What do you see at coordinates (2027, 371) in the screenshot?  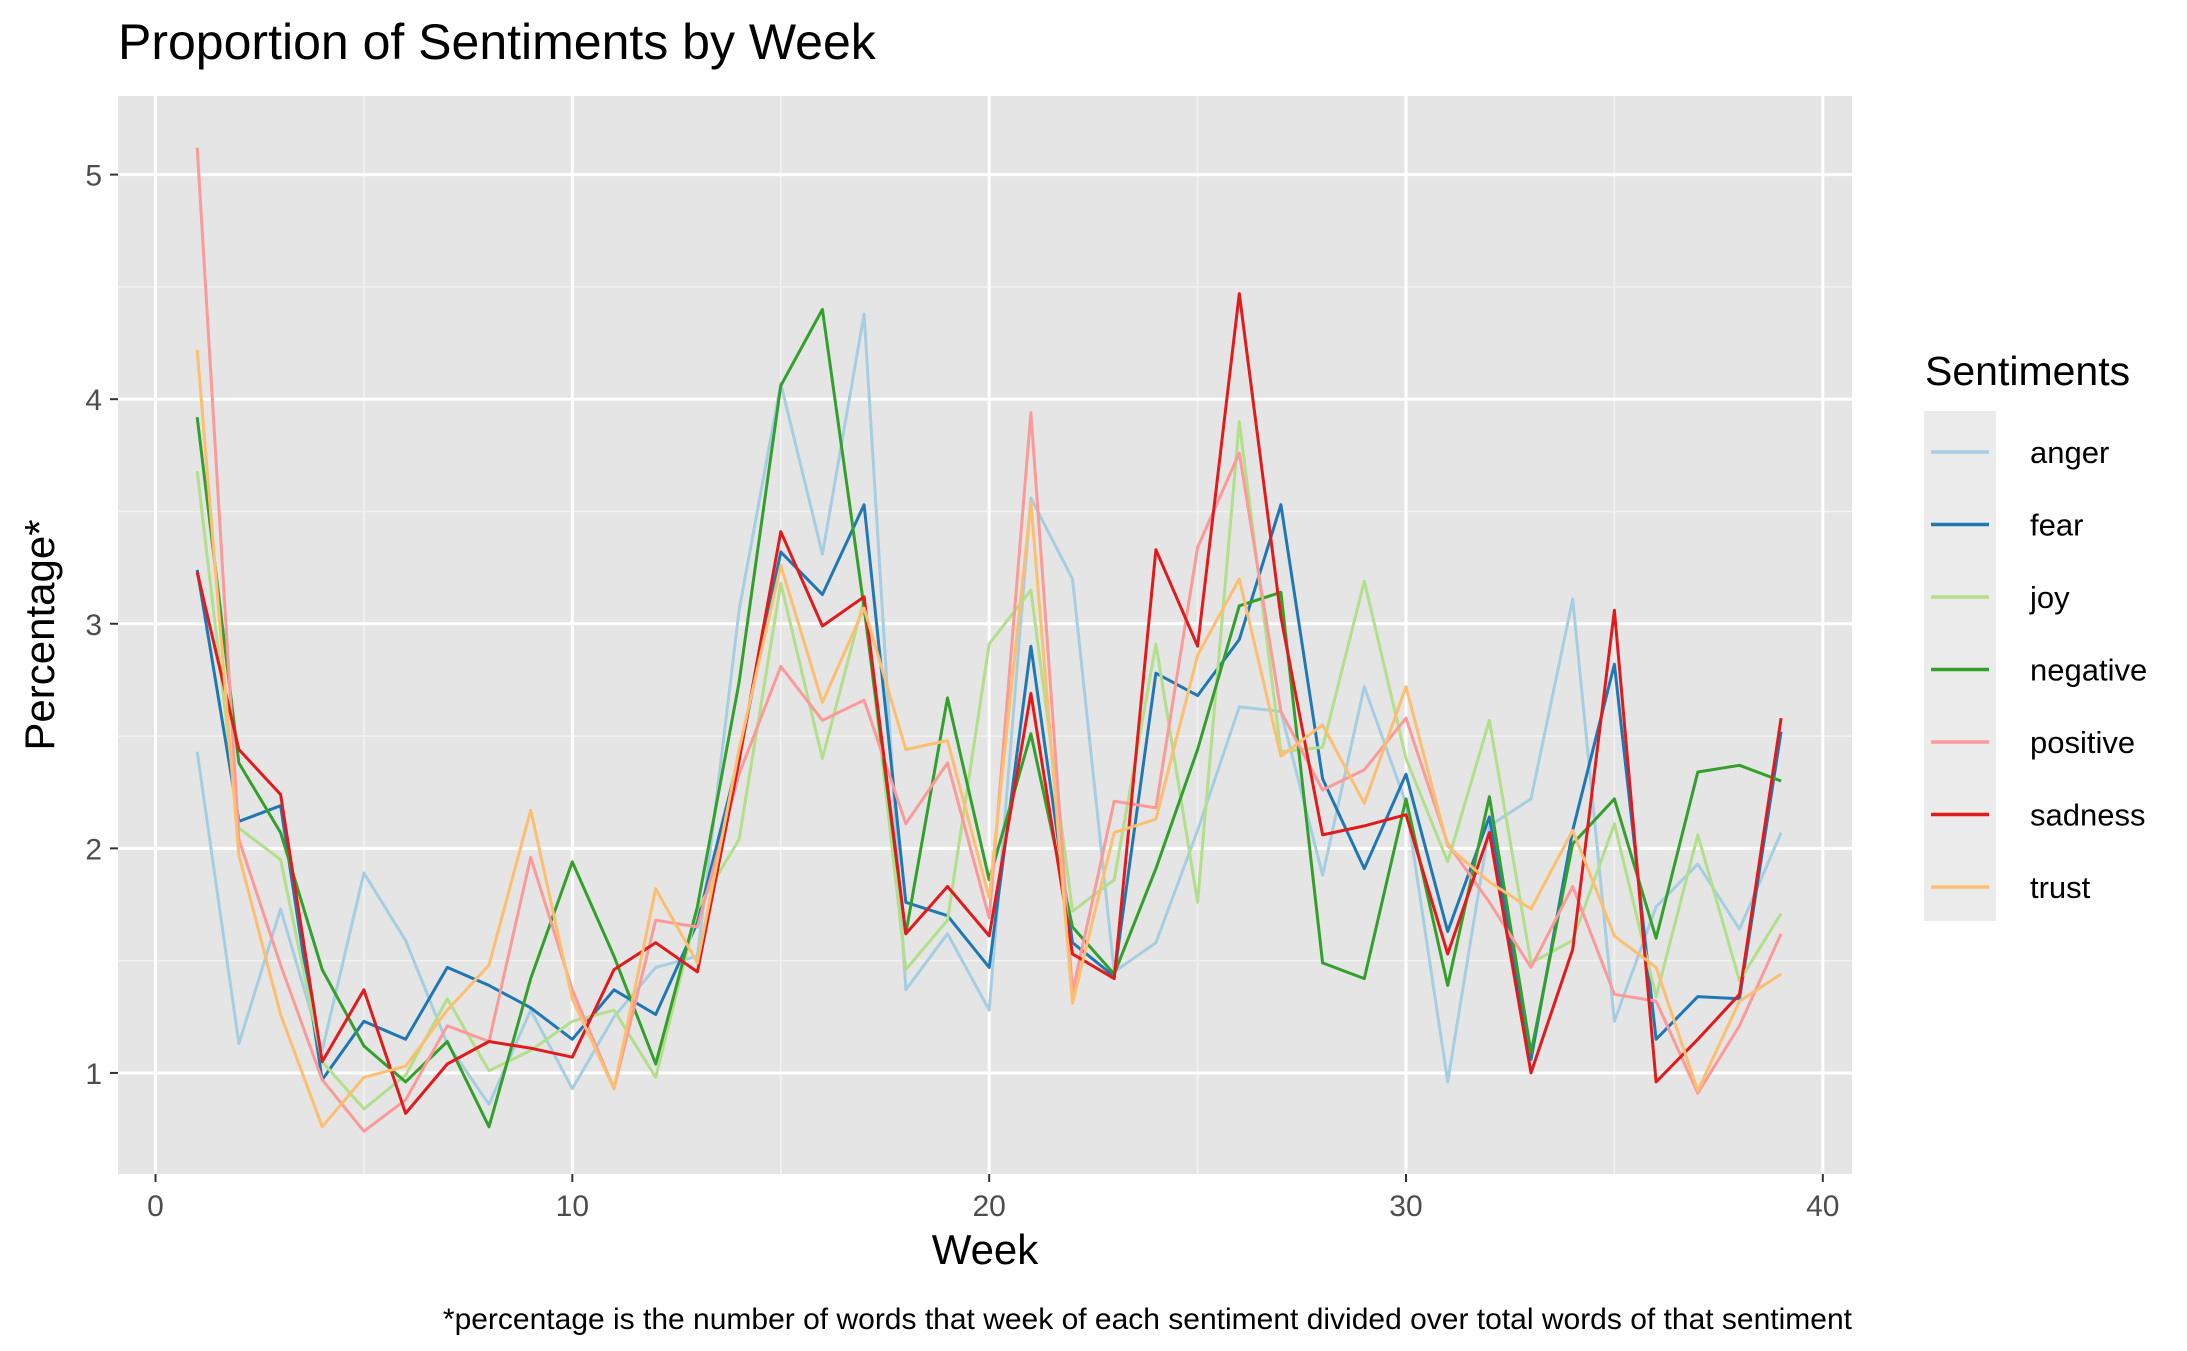 I see `legend-title: Sentiments` at bounding box center [2027, 371].